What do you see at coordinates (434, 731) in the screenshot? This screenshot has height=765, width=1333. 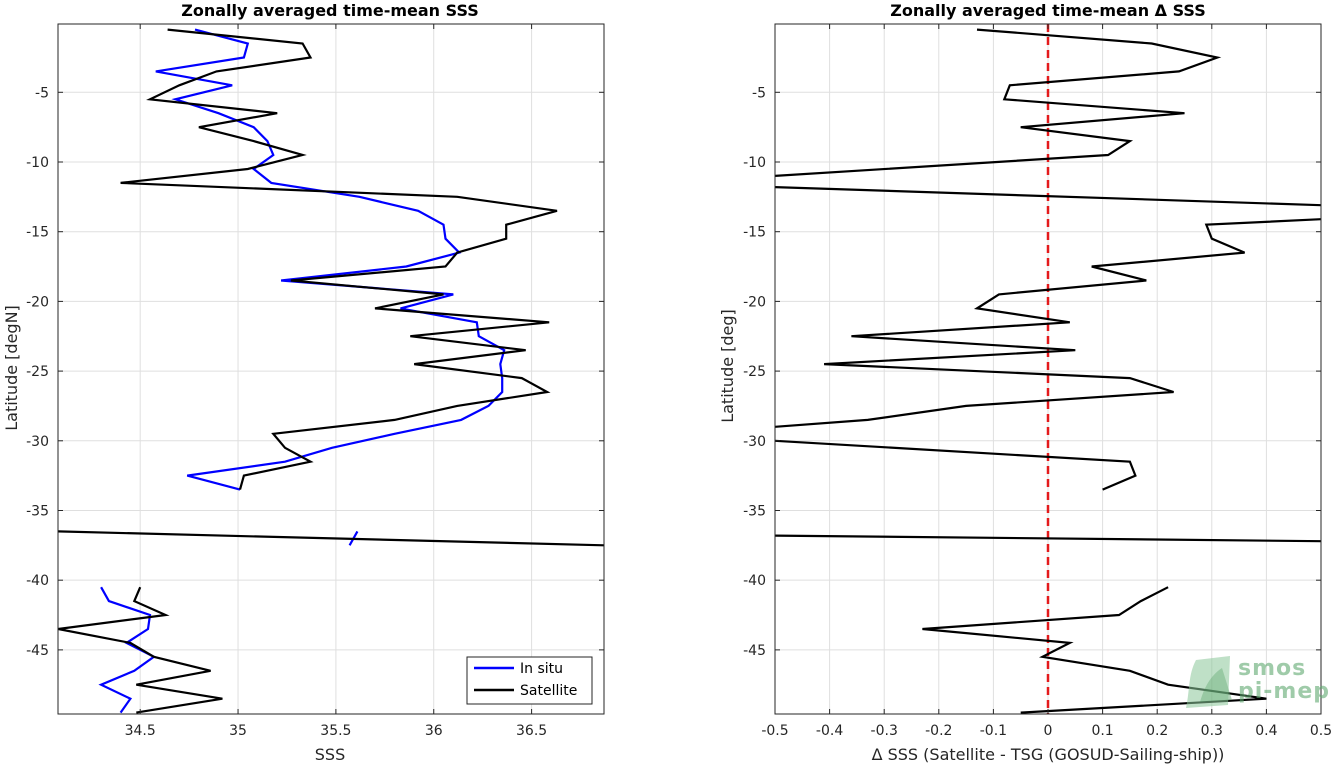 I see `sss-x-tick-label: 36` at bounding box center [434, 731].